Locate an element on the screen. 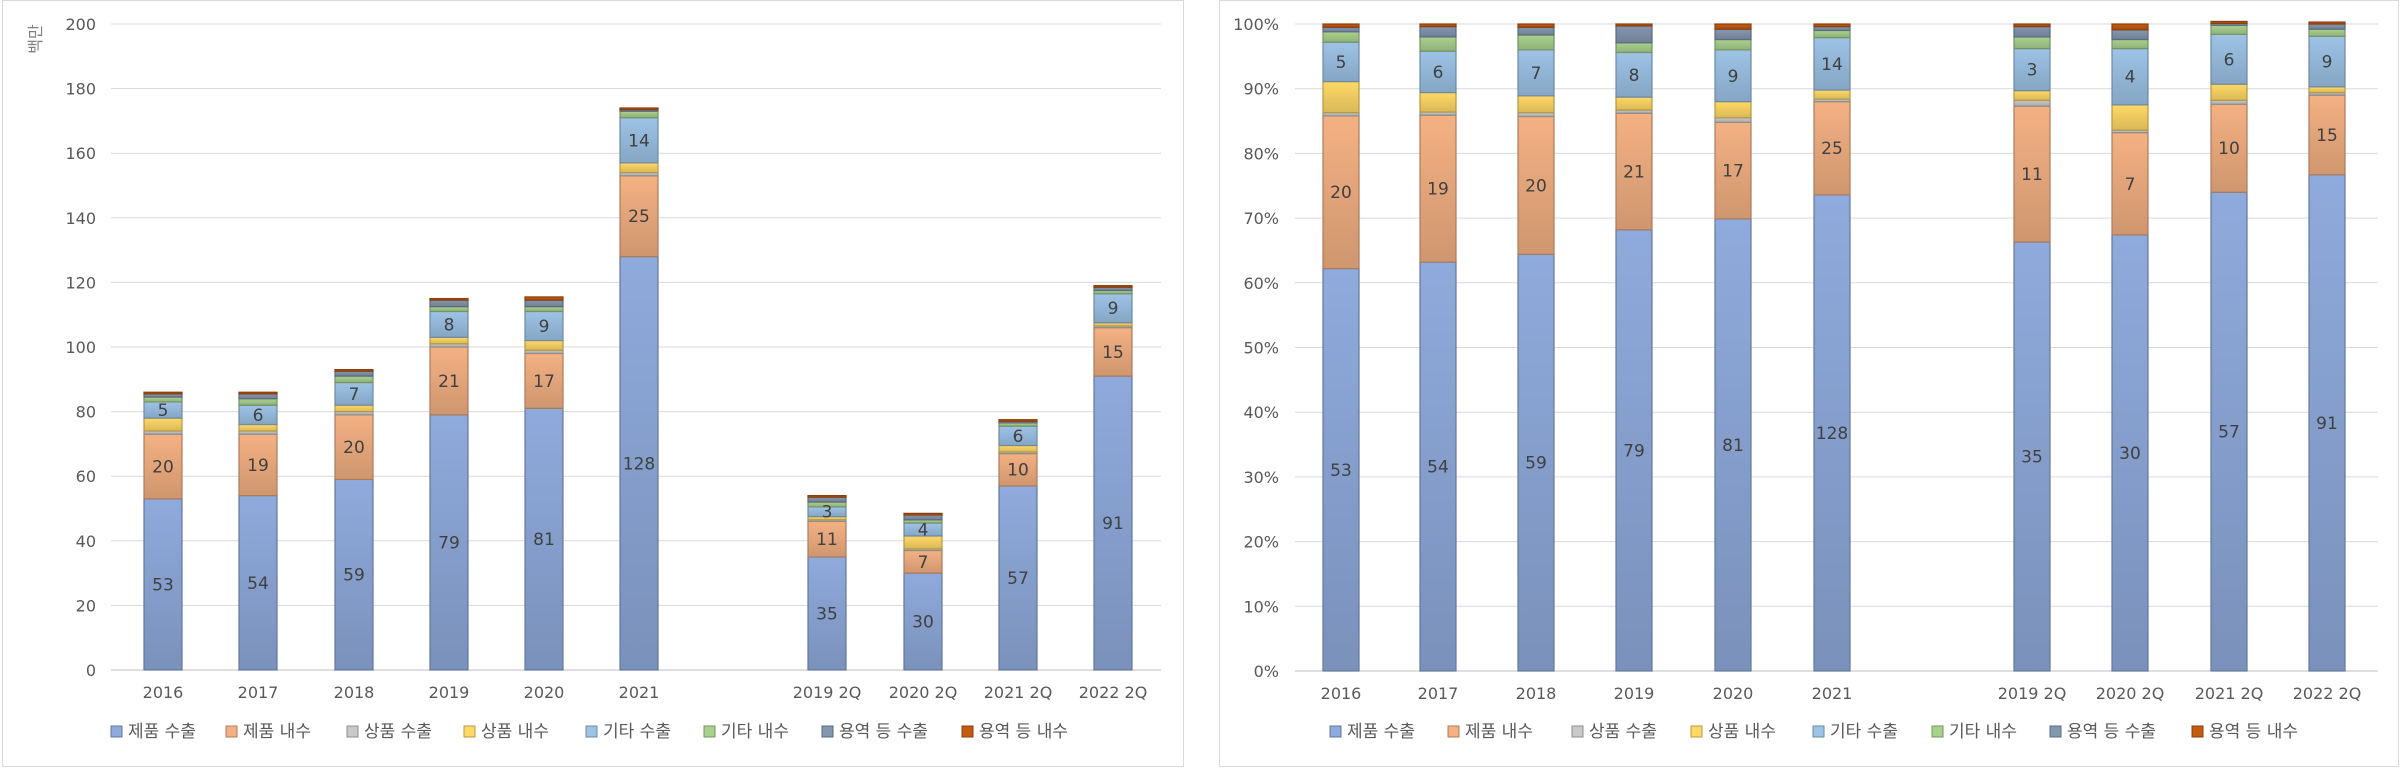  data-label: 8 is located at coordinates (1634, 76).